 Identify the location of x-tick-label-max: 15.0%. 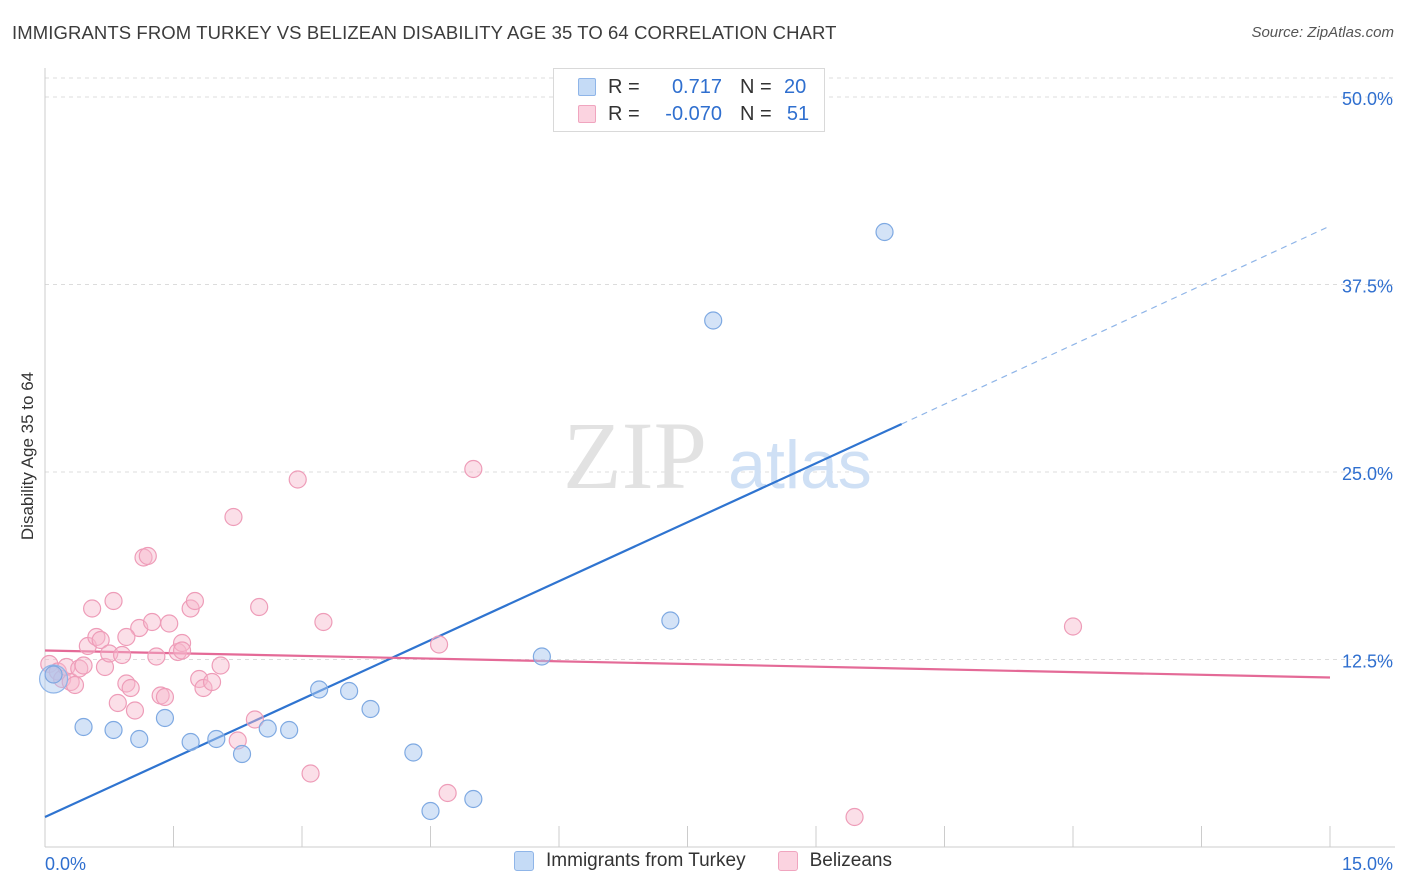
(1367, 864).